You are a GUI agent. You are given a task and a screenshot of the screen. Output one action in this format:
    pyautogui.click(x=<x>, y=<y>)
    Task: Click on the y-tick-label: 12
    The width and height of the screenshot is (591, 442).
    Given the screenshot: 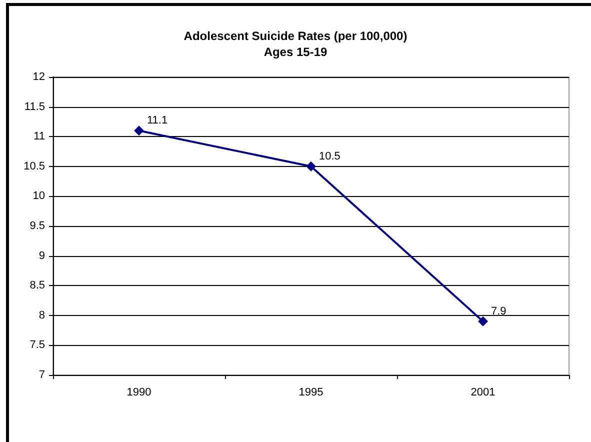 What is the action you would take?
    pyautogui.click(x=38, y=77)
    